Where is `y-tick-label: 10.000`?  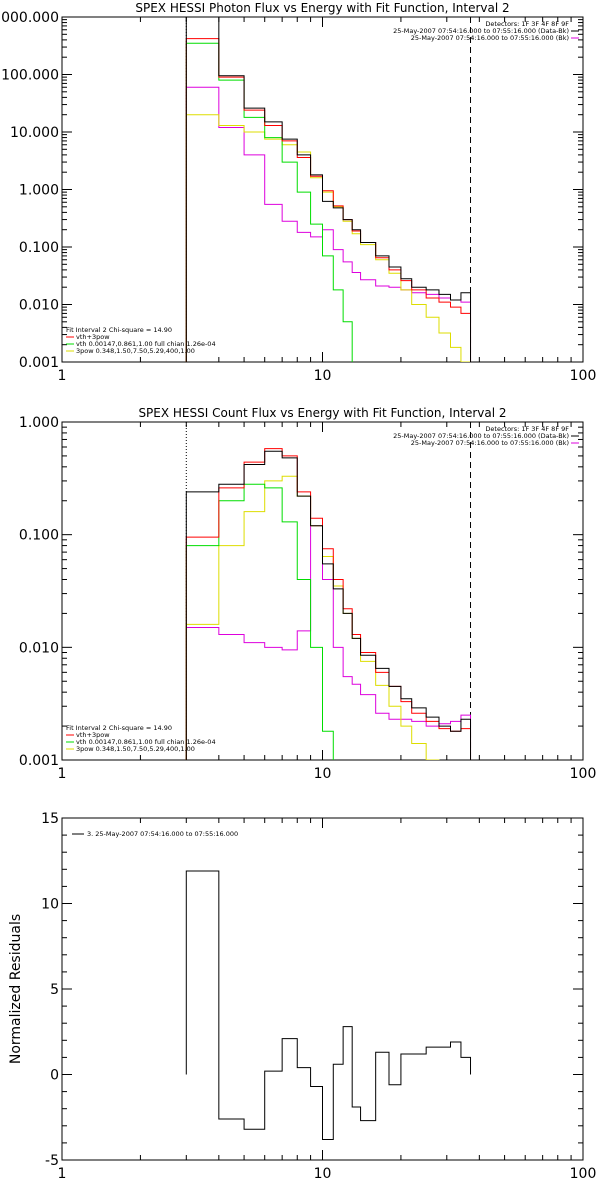 y-tick-label: 10.000 is located at coordinates (34, 133).